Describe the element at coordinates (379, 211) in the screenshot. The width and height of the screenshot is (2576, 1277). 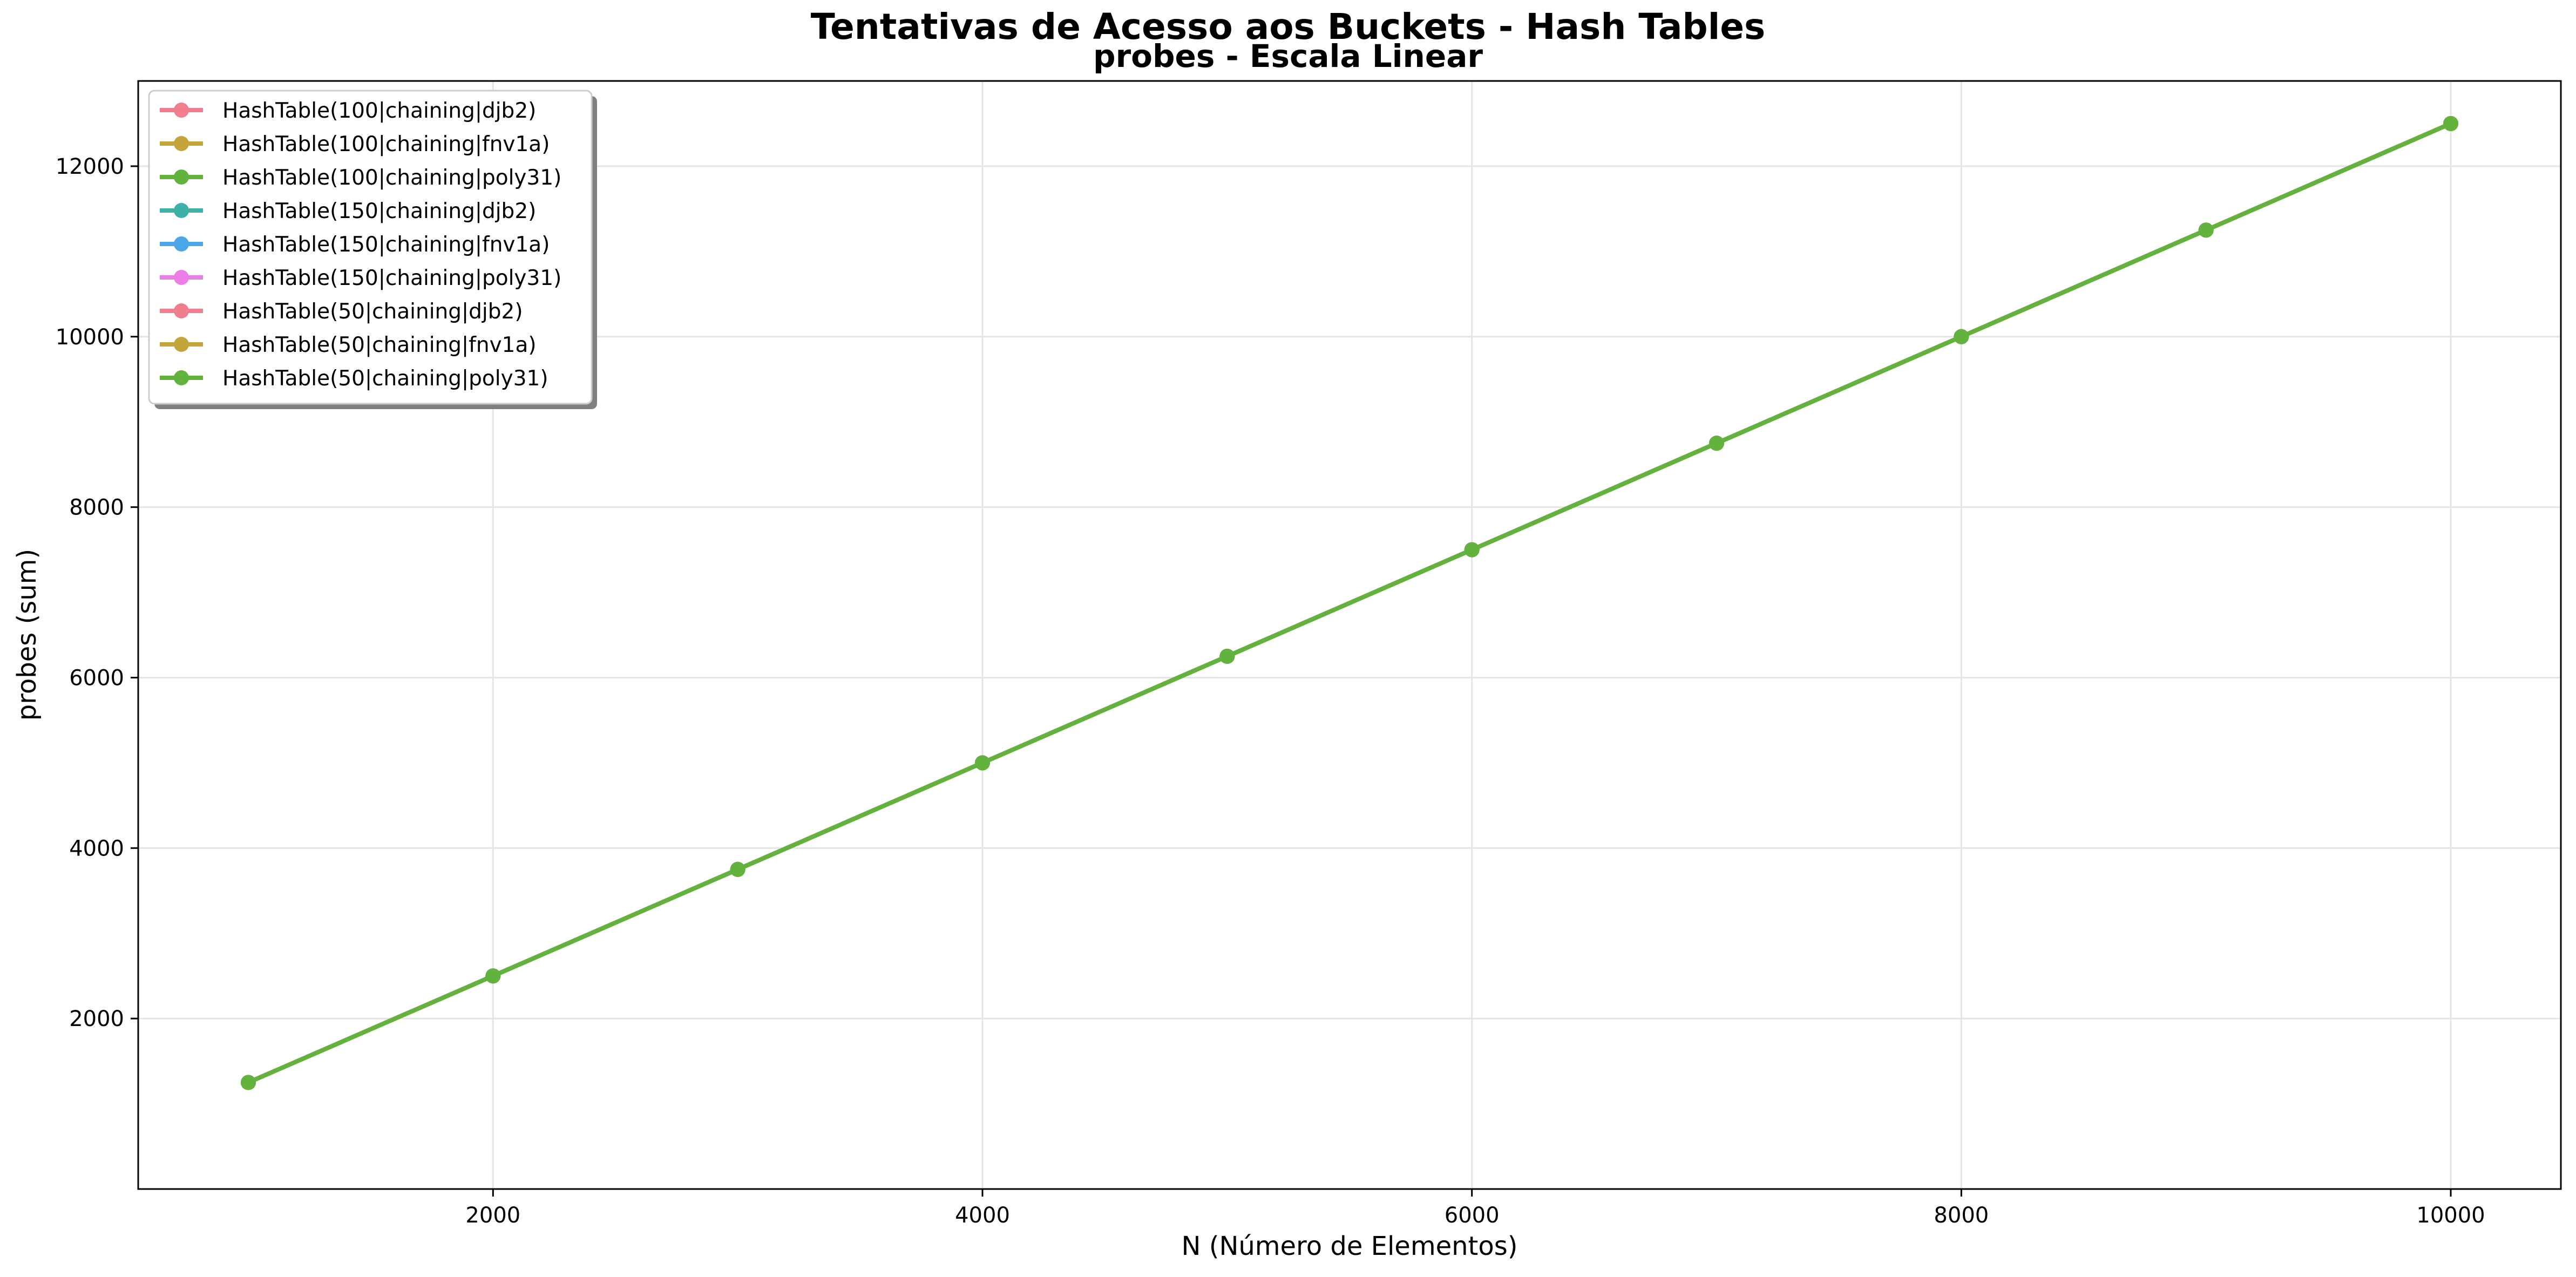
I see `legend-label: HashTable(150|chaining|djb2)` at that location.